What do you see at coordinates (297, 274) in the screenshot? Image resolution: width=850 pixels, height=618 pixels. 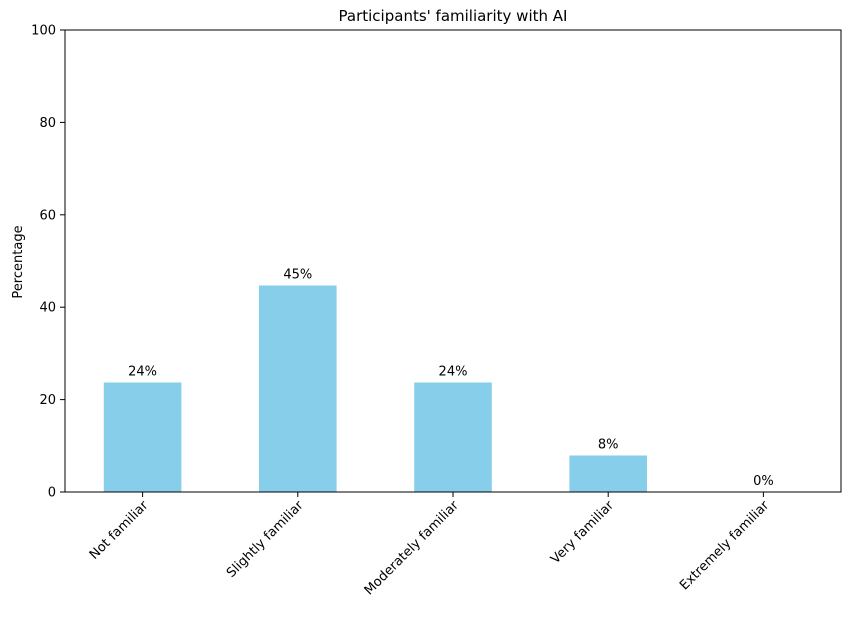 I see `data-label: 45%` at bounding box center [297, 274].